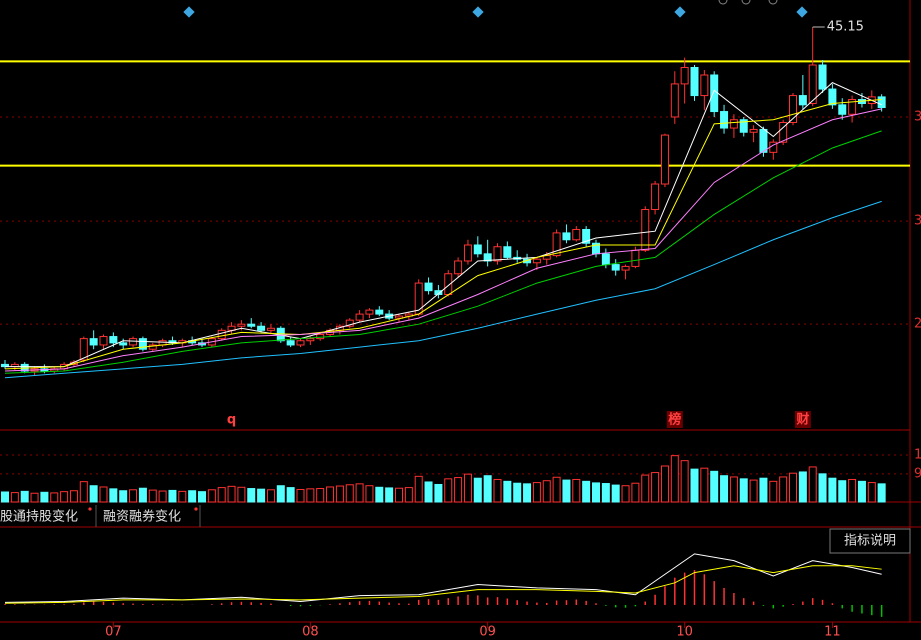  What do you see at coordinates (917, 221) in the screenshot?
I see `y-tick-label: 3` at bounding box center [917, 221].